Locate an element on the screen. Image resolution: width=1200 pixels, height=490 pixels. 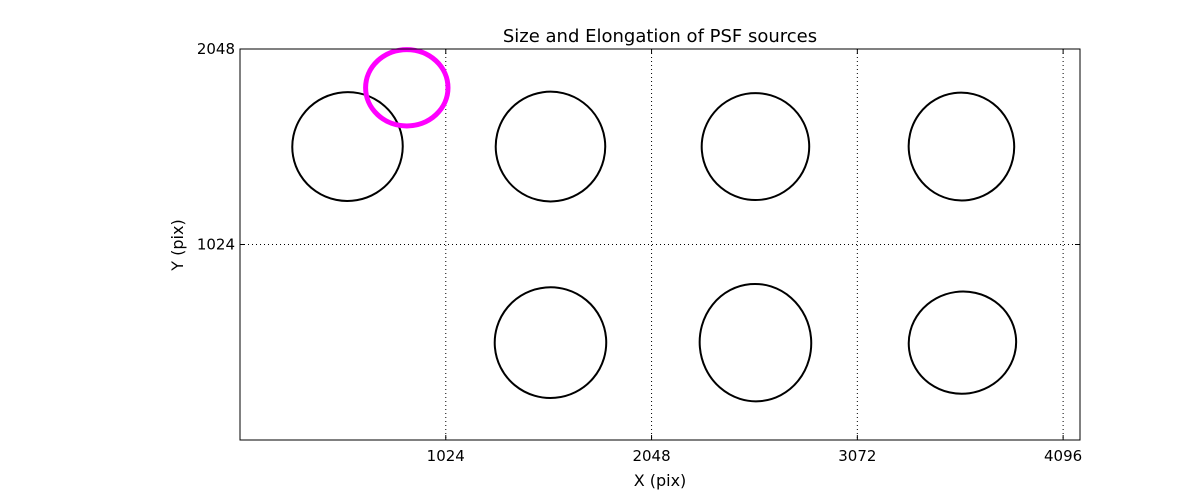
x-tick-label: 4096 is located at coordinates (1063, 456).